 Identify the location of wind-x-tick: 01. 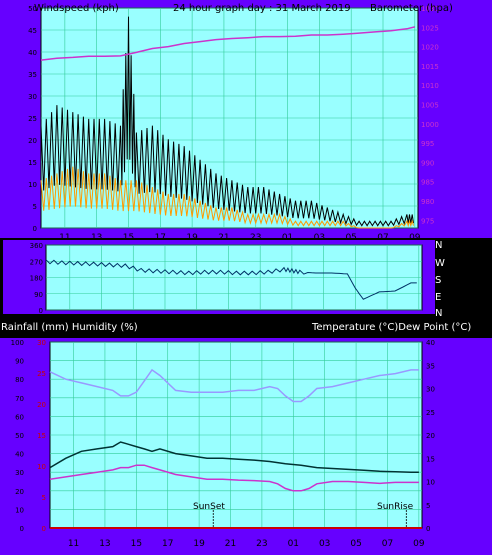
(287, 238).